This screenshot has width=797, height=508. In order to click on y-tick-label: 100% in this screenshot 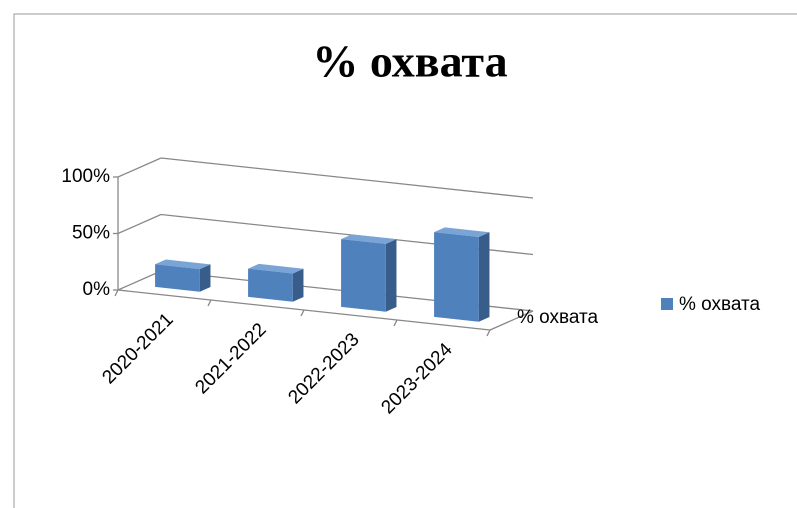, I will do `click(85, 176)`.